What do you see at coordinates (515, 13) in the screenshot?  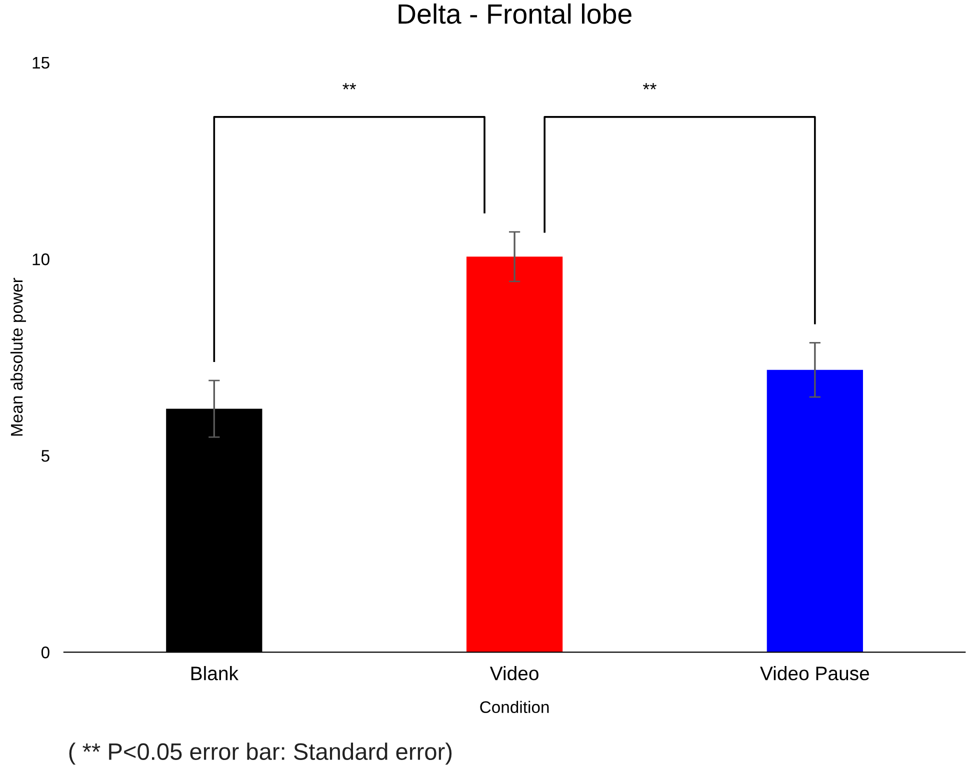 I see `chart-title: Delta - Frontal lobe` at bounding box center [515, 13].